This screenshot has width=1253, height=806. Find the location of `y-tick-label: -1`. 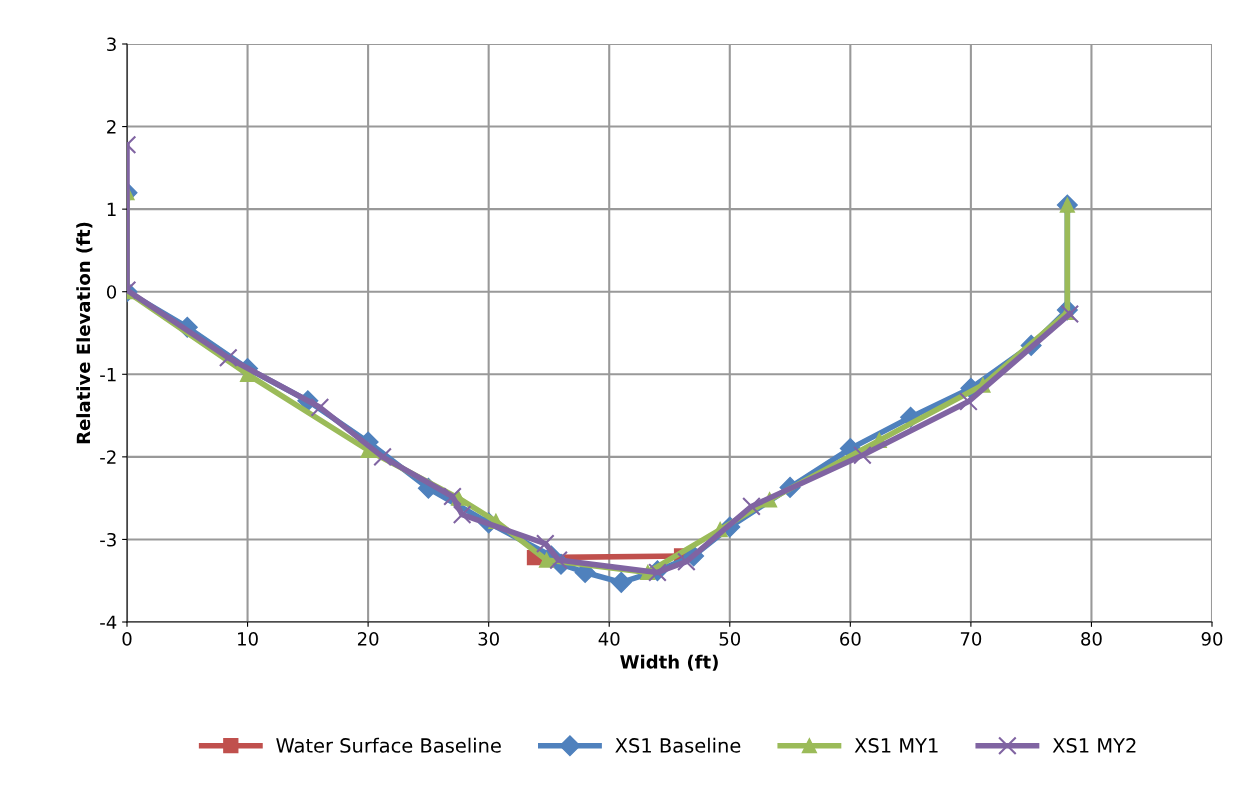

y-tick-label: -1 is located at coordinates (108, 374).